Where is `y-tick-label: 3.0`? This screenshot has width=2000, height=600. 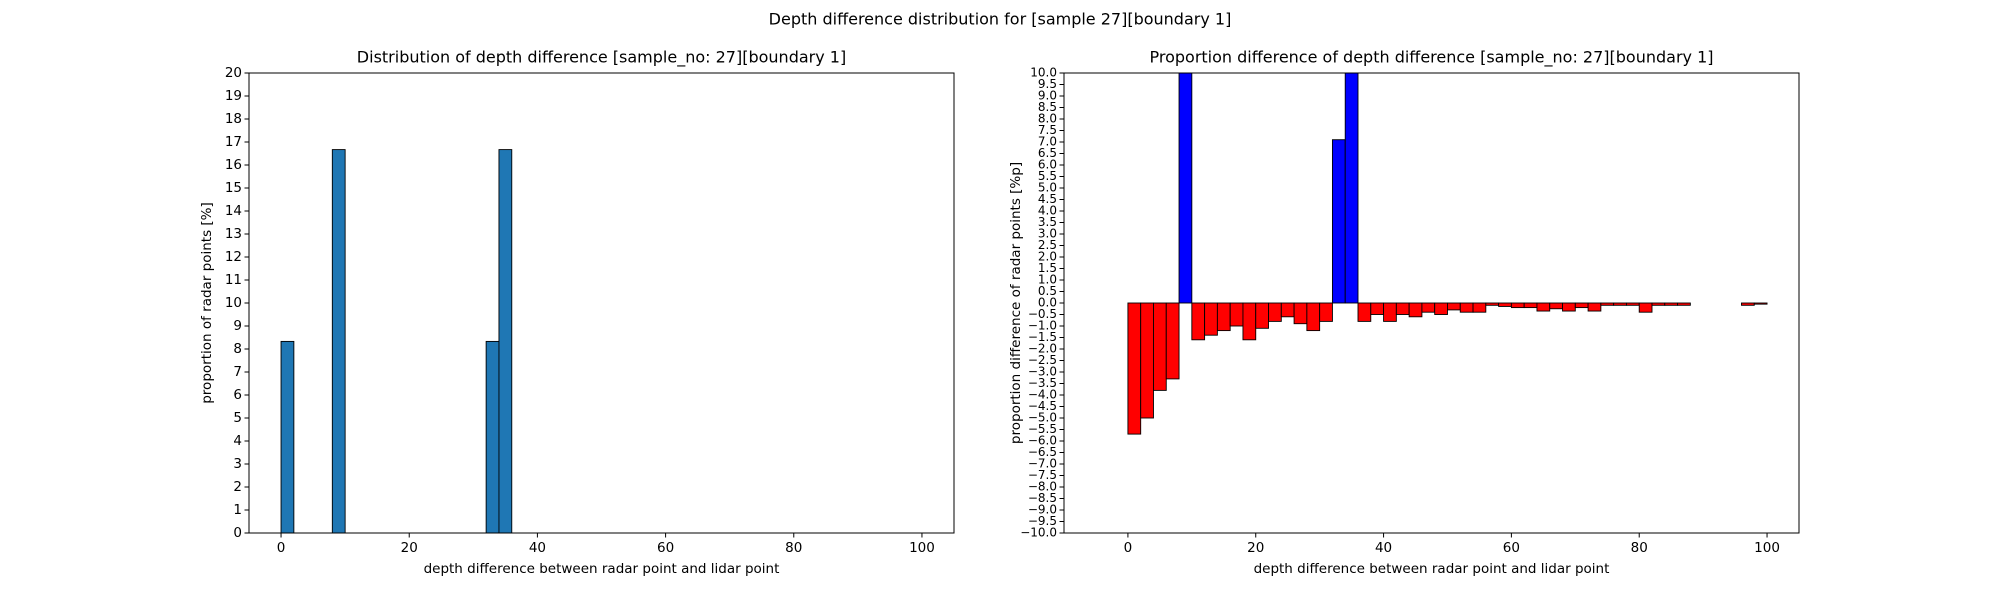 y-tick-label: 3.0 is located at coordinates (1047, 234).